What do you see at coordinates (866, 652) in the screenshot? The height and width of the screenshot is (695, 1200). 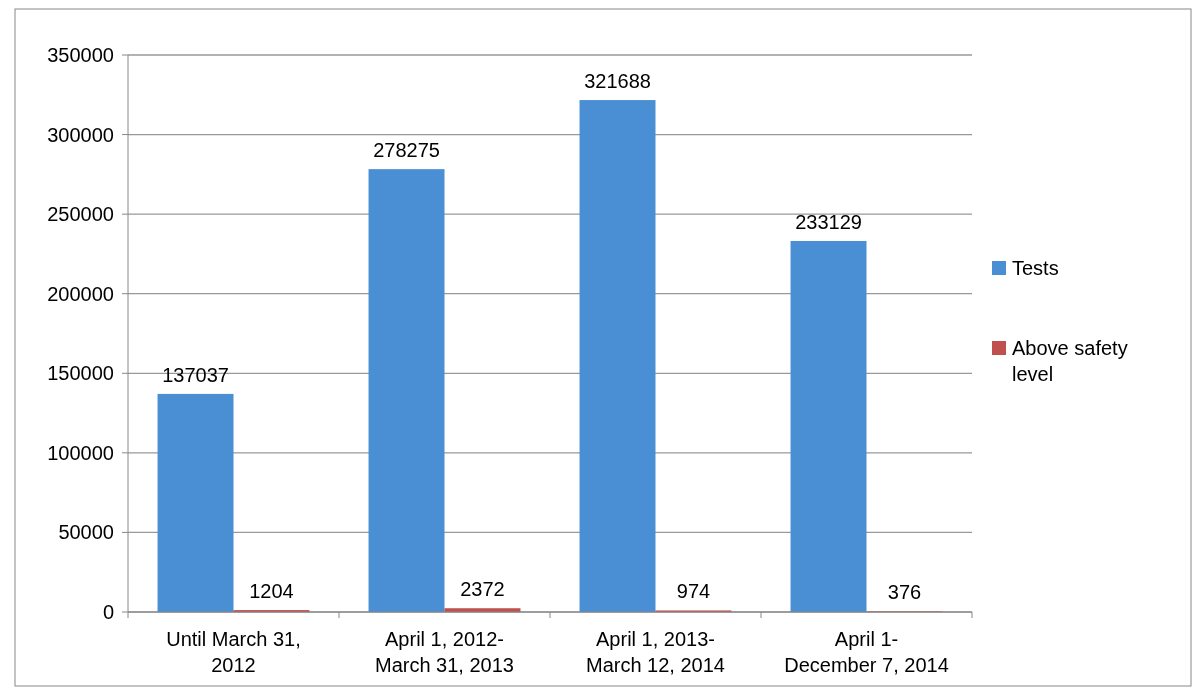 I see `x-tick-label: April 1-December 7, 2014` at bounding box center [866, 652].